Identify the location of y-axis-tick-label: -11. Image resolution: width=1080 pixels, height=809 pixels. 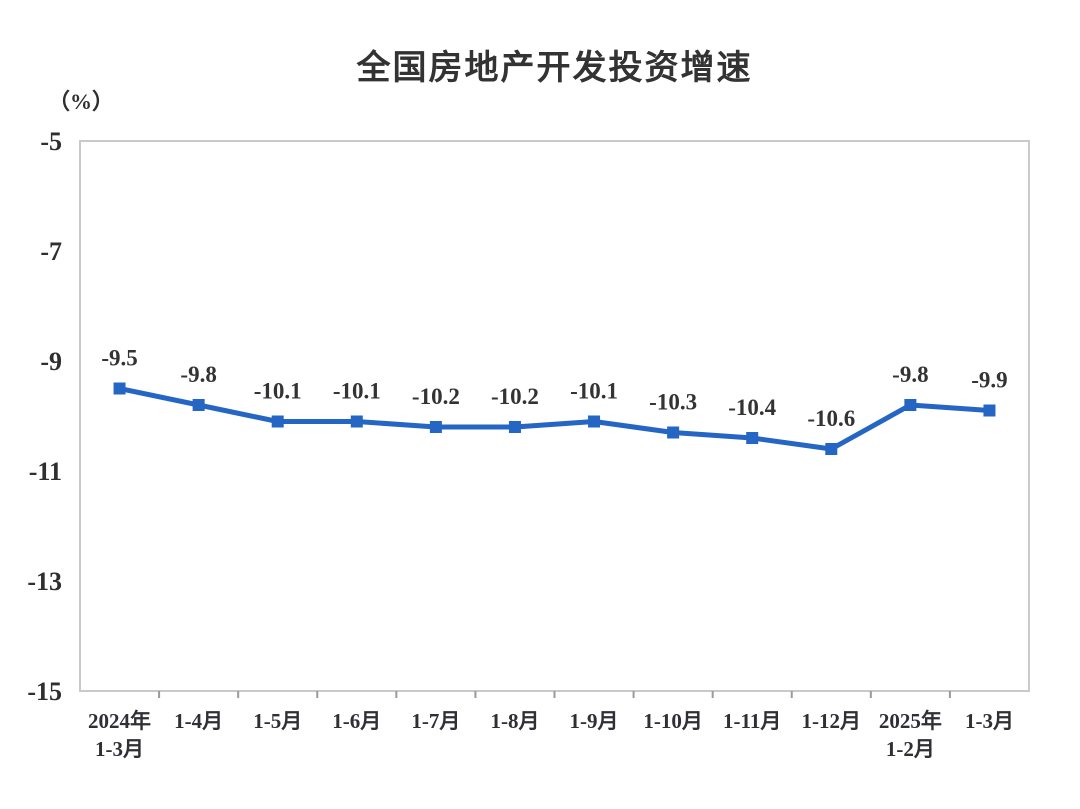
(45, 471).